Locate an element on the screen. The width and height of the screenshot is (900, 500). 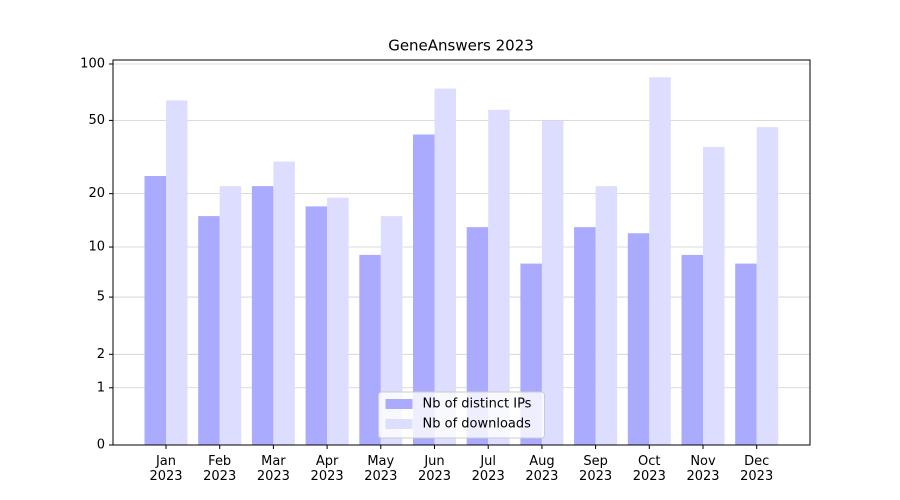
y-tick-label: 100 is located at coordinates (92, 63).